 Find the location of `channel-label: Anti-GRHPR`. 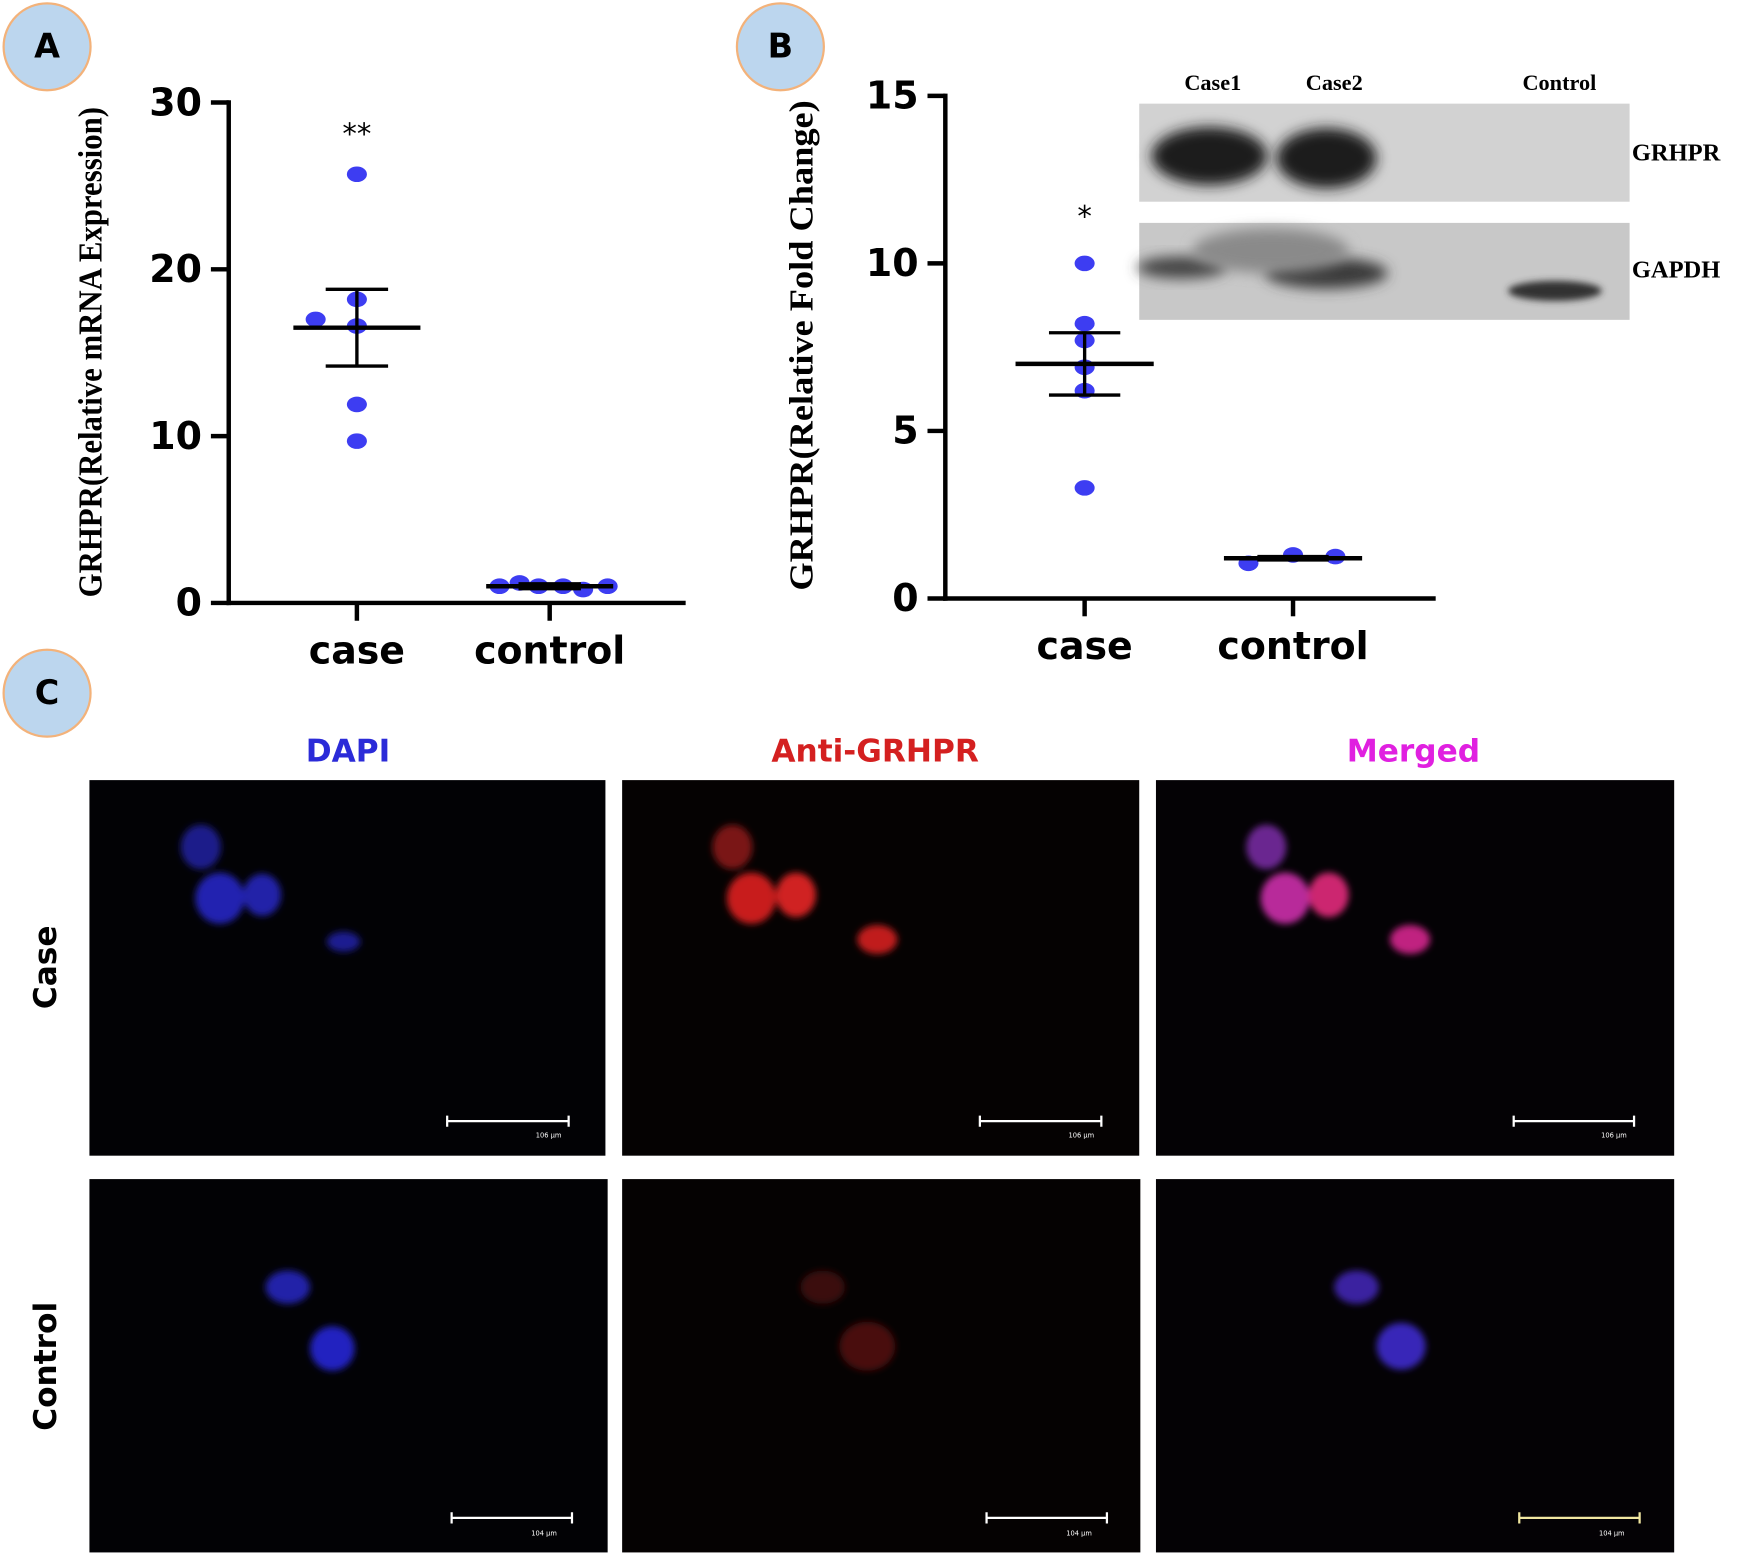

channel-label: Anti-GRHPR is located at coordinates (874, 751).